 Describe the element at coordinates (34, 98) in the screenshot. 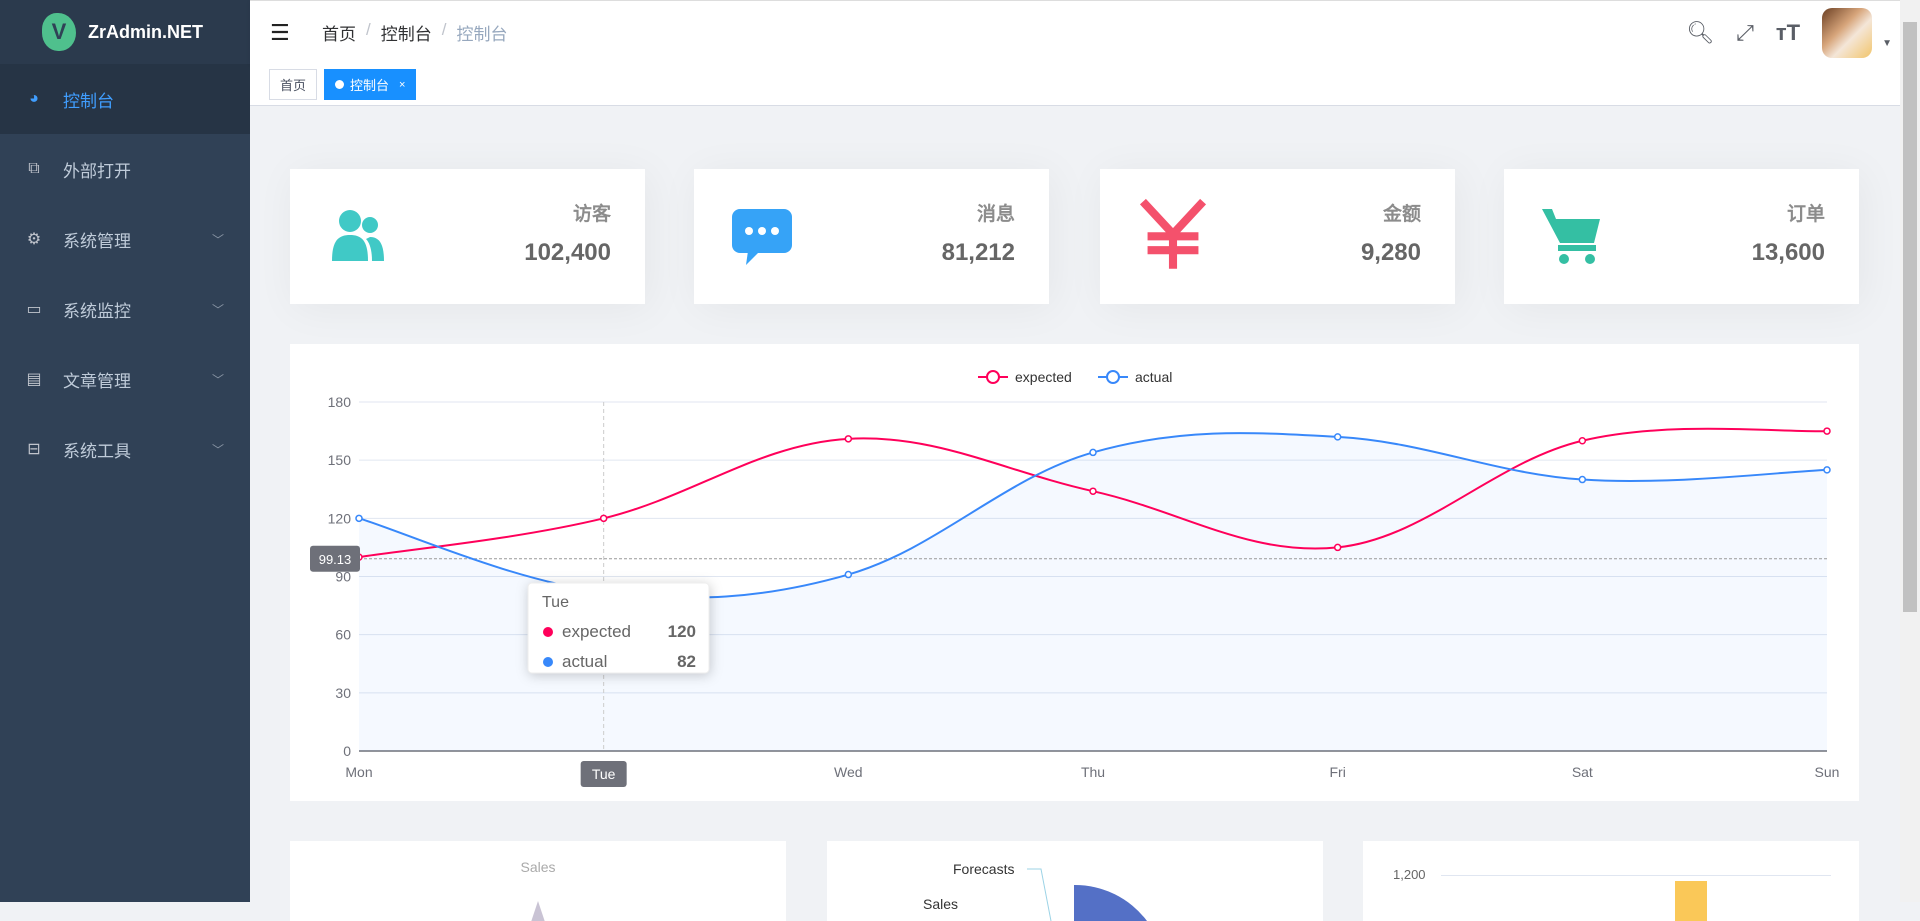

I see `dashboard-icon: ◕` at that location.